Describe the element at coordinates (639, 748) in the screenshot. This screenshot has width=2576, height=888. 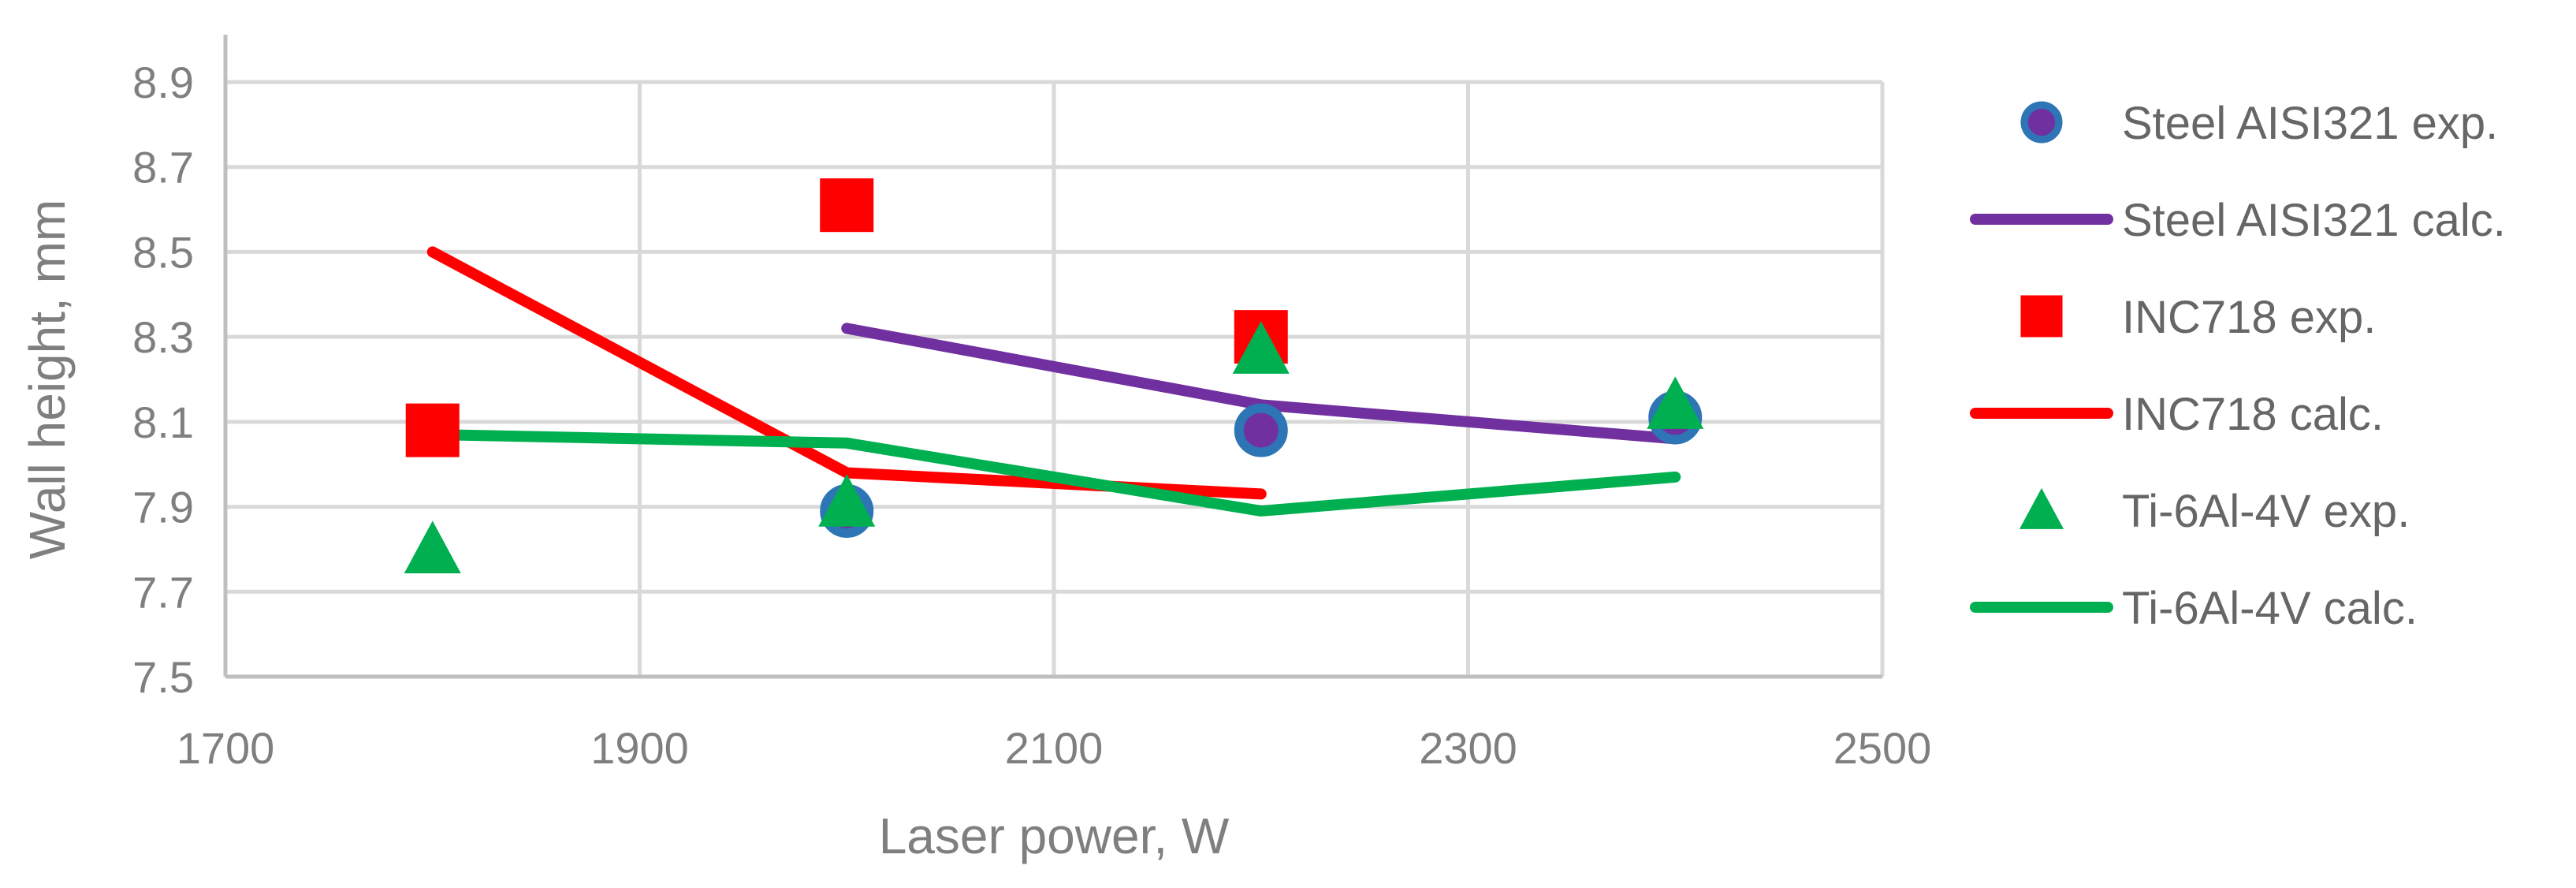
I see `x-tick-label: 1900` at that location.